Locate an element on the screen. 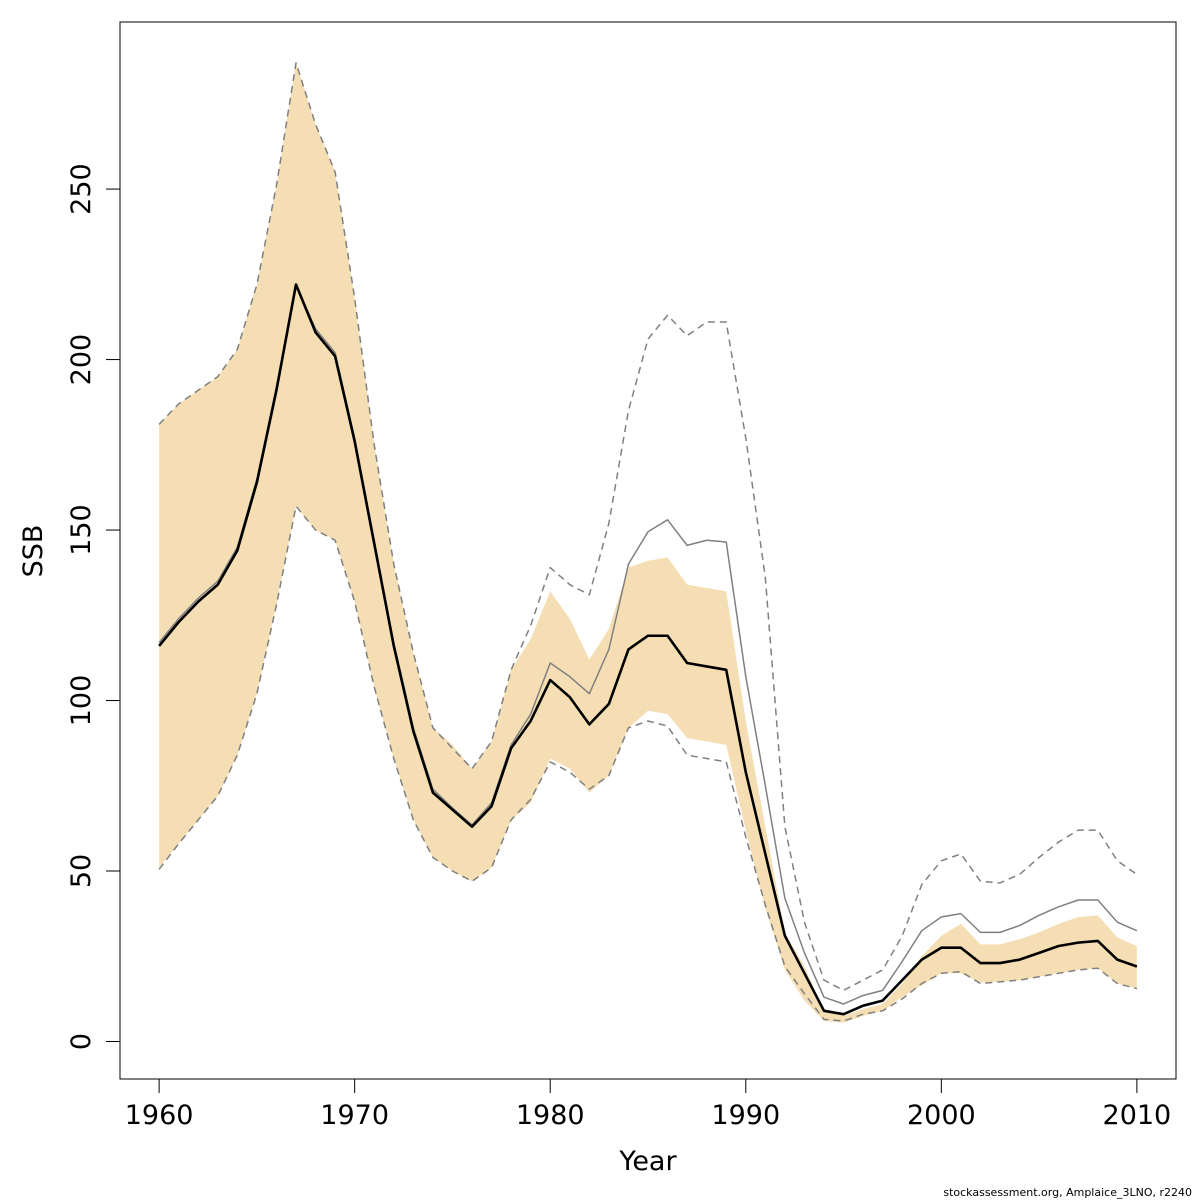  y-tick-label: 150 is located at coordinates (81, 530).